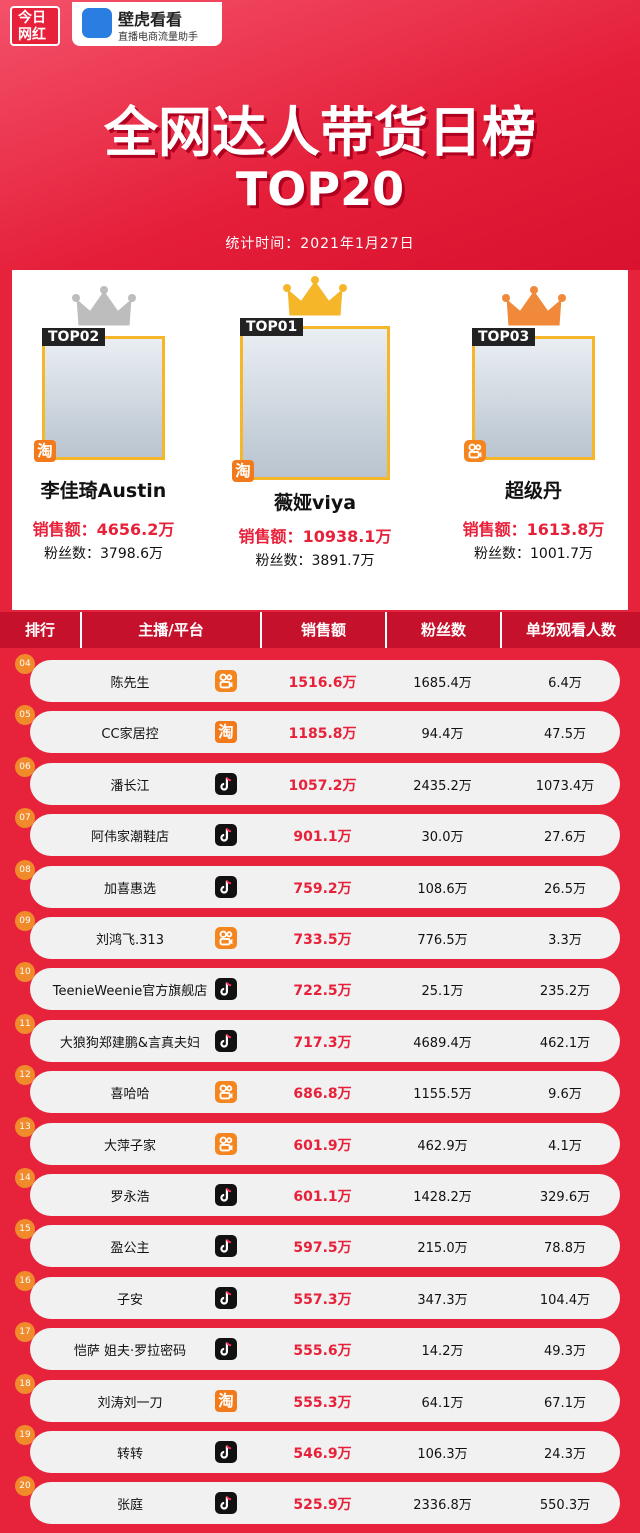 The image size is (640, 1533). Describe the element at coordinates (533, 491) in the screenshot. I see `name: 超级丹` at that location.